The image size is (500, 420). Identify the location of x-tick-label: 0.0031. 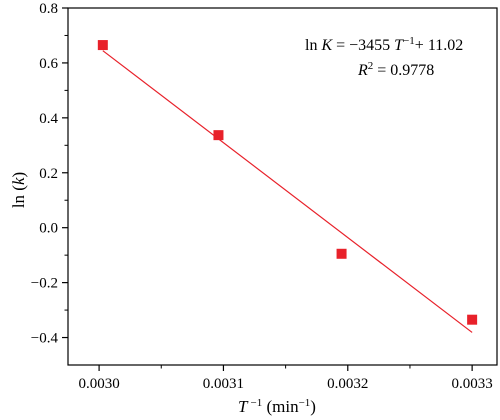
(223, 384).